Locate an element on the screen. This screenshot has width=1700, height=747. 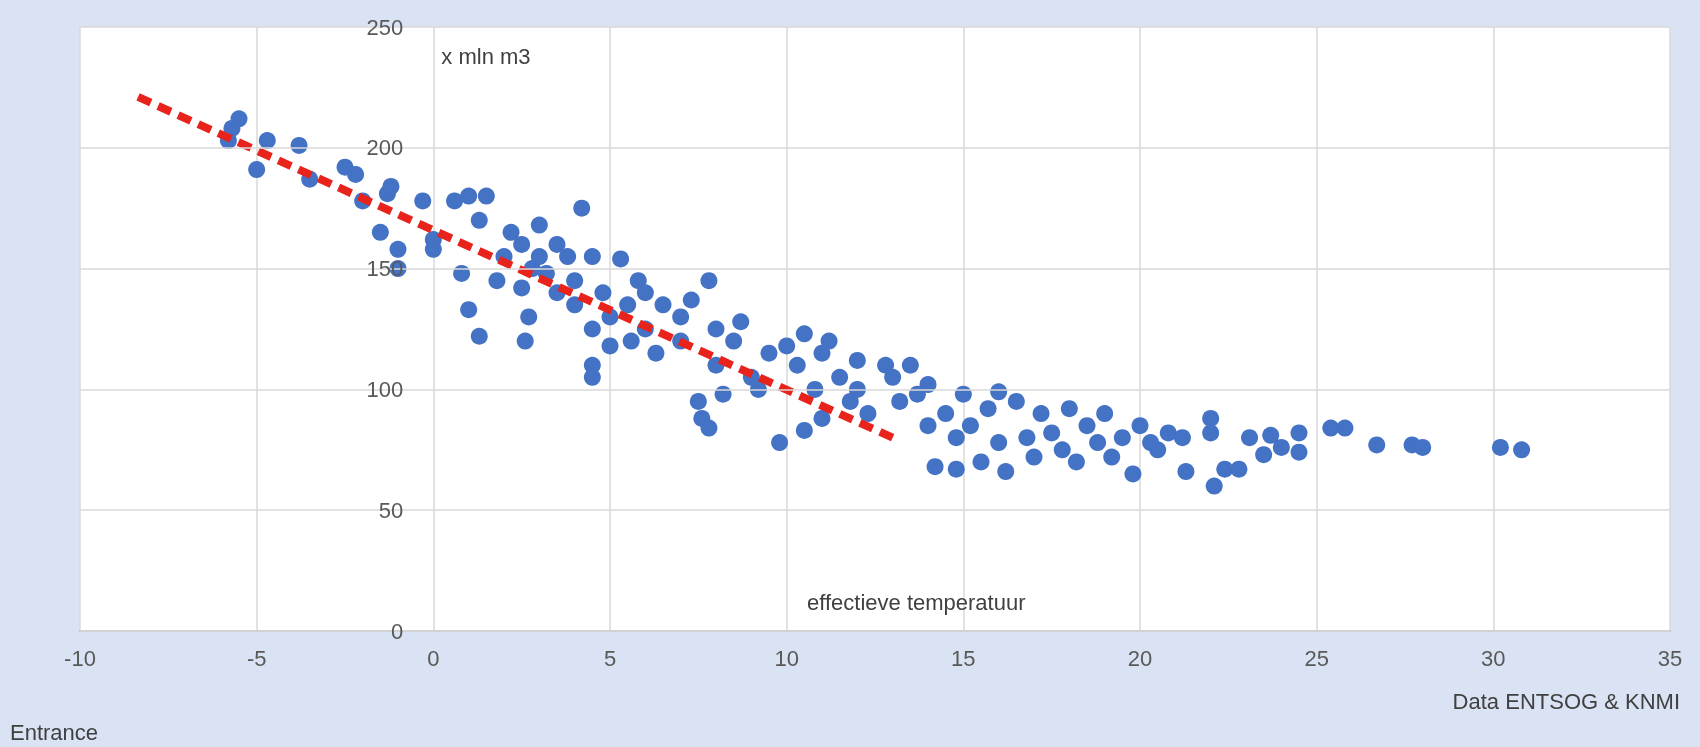
y-axis-title: x mln m3 is located at coordinates (486, 56).